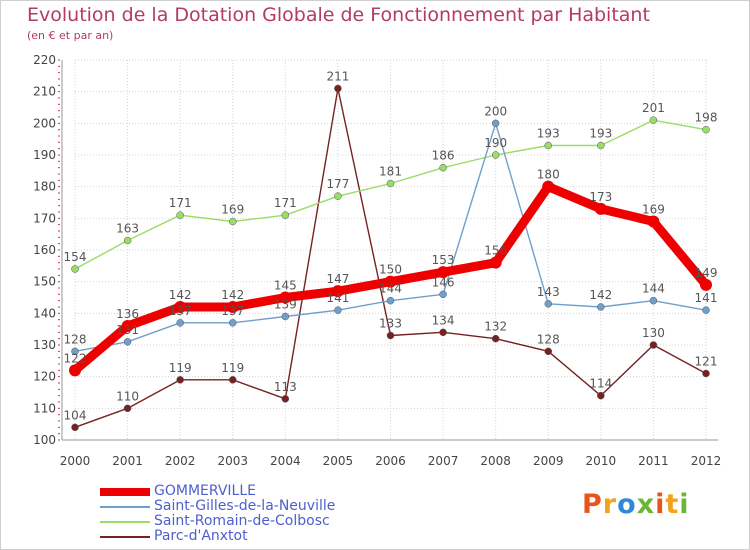 The height and width of the screenshot is (550, 750). Describe the element at coordinates (592, 504) in the screenshot. I see `logo-letter: P` at that location.